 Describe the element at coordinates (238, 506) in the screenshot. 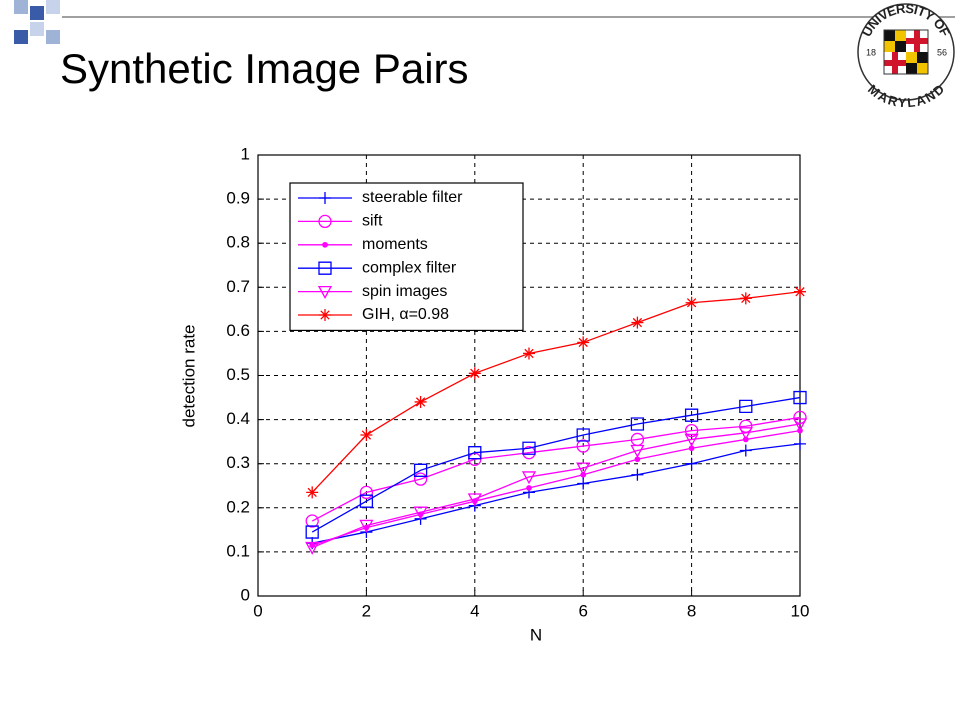

I see `y-tick-label: 0.2` at that location.